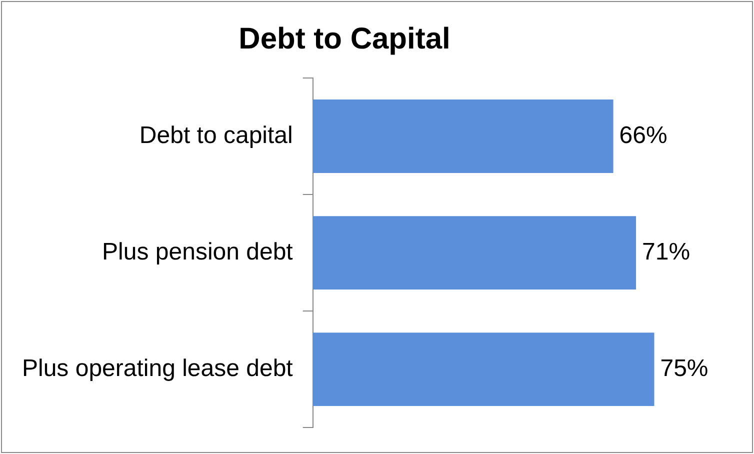 Image resolution: width=754 pixels, height=454 pixels. What do you see at coordinates (344, 39) in the screenshot?
I see `chart-title: Debt to Capital` at bounding box center [344, 39].